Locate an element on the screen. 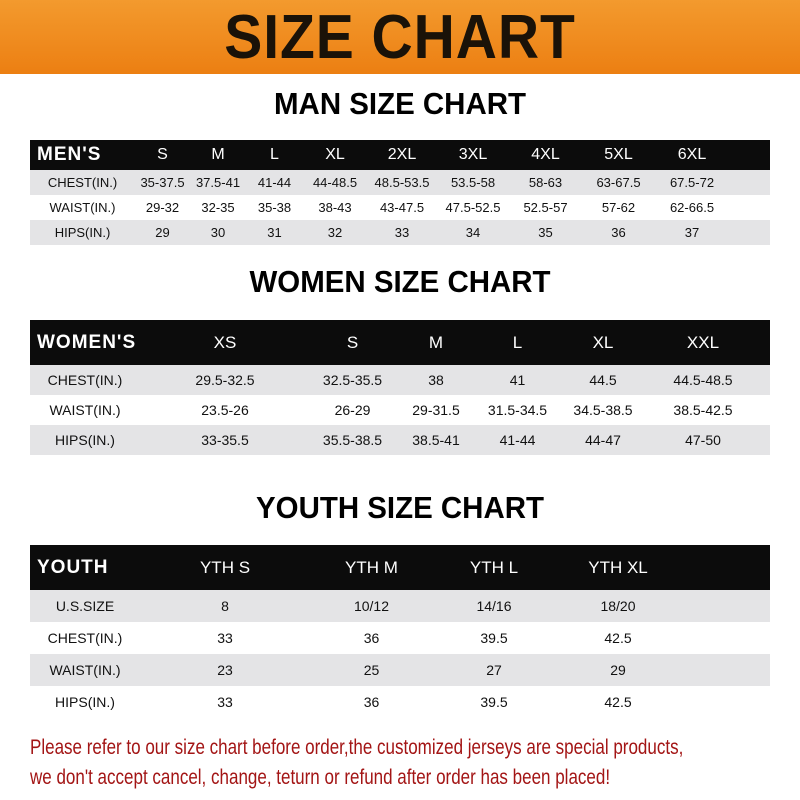 Image resolution: width=800 pixels, height=800 pixels. table-cell: 29.5-32.5 is located at coordinates (225, 380).